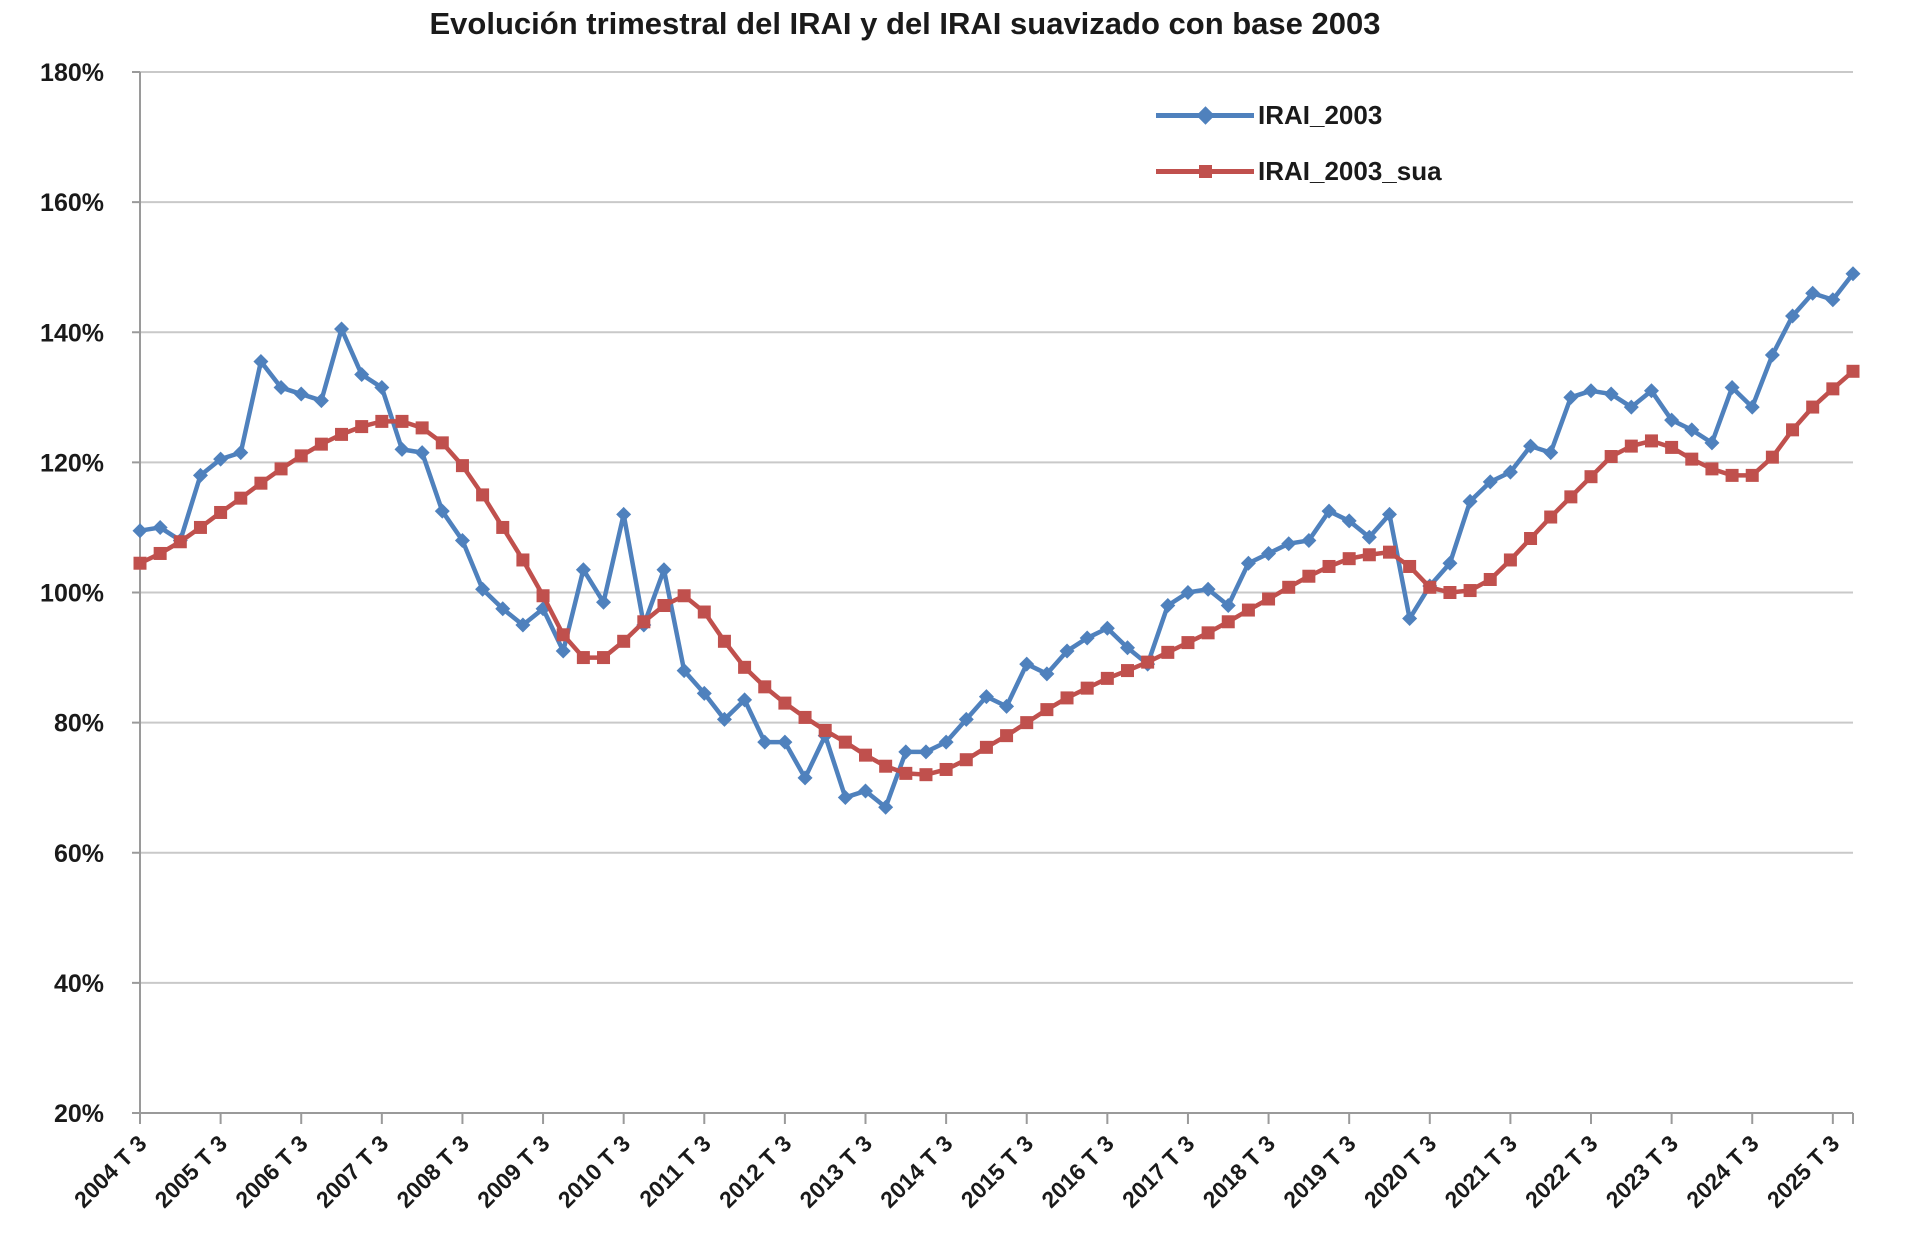 The width and height of the screenshot is (1920, 1238). Describe the element at coordinates (916, 1171) in the screenshot. I see `x-axis-label: 2014 T 3` at that location.